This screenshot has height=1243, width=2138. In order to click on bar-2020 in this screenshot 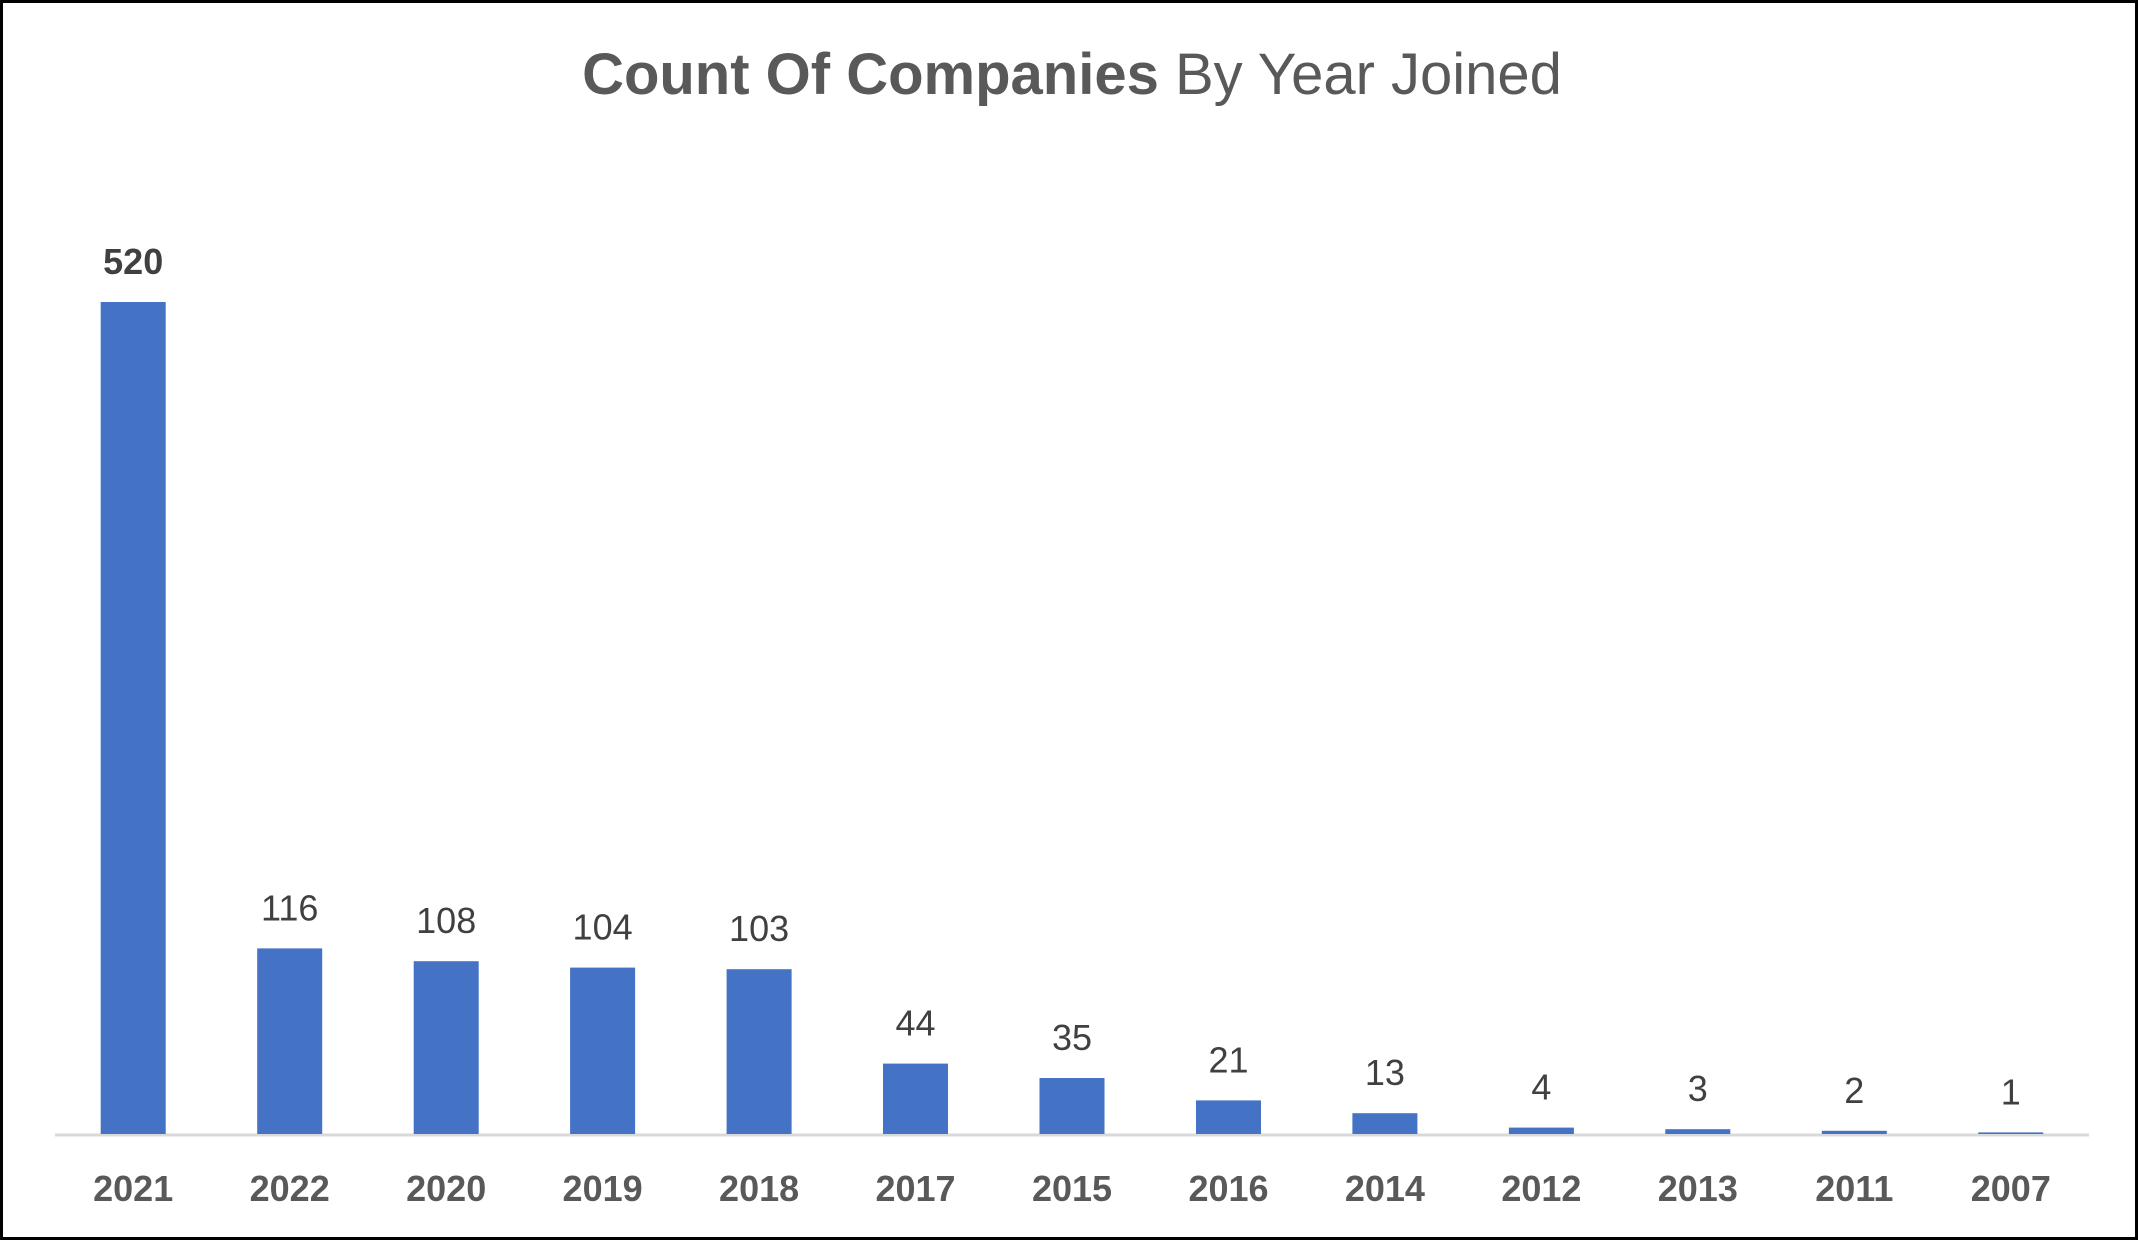, I will do `click(446, 1047)`.